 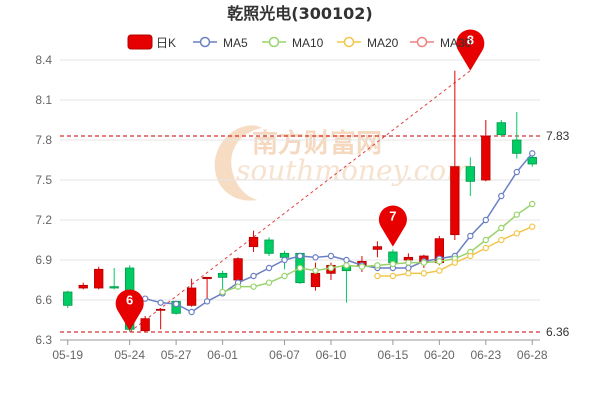 I want to click on legend-marker-ma5, so click(x=205, y=42).